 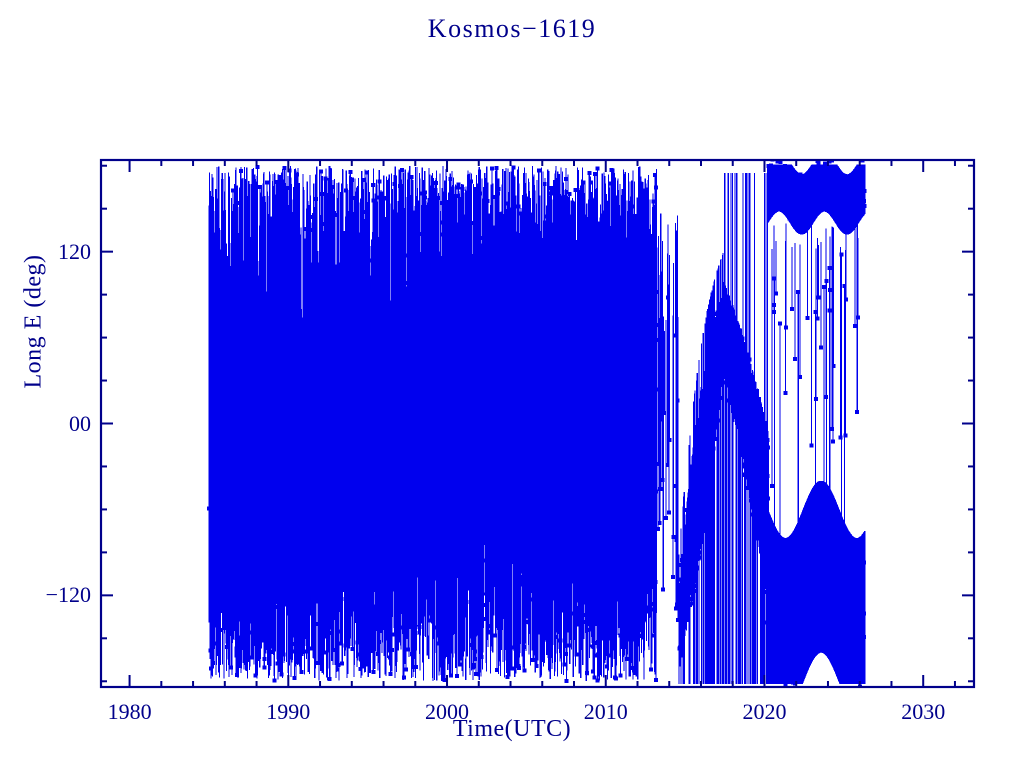 What do you see at coordinates (80, 423) in the screenshot?
I see `y-tick-label: 00` at bounding box center [80, 423].